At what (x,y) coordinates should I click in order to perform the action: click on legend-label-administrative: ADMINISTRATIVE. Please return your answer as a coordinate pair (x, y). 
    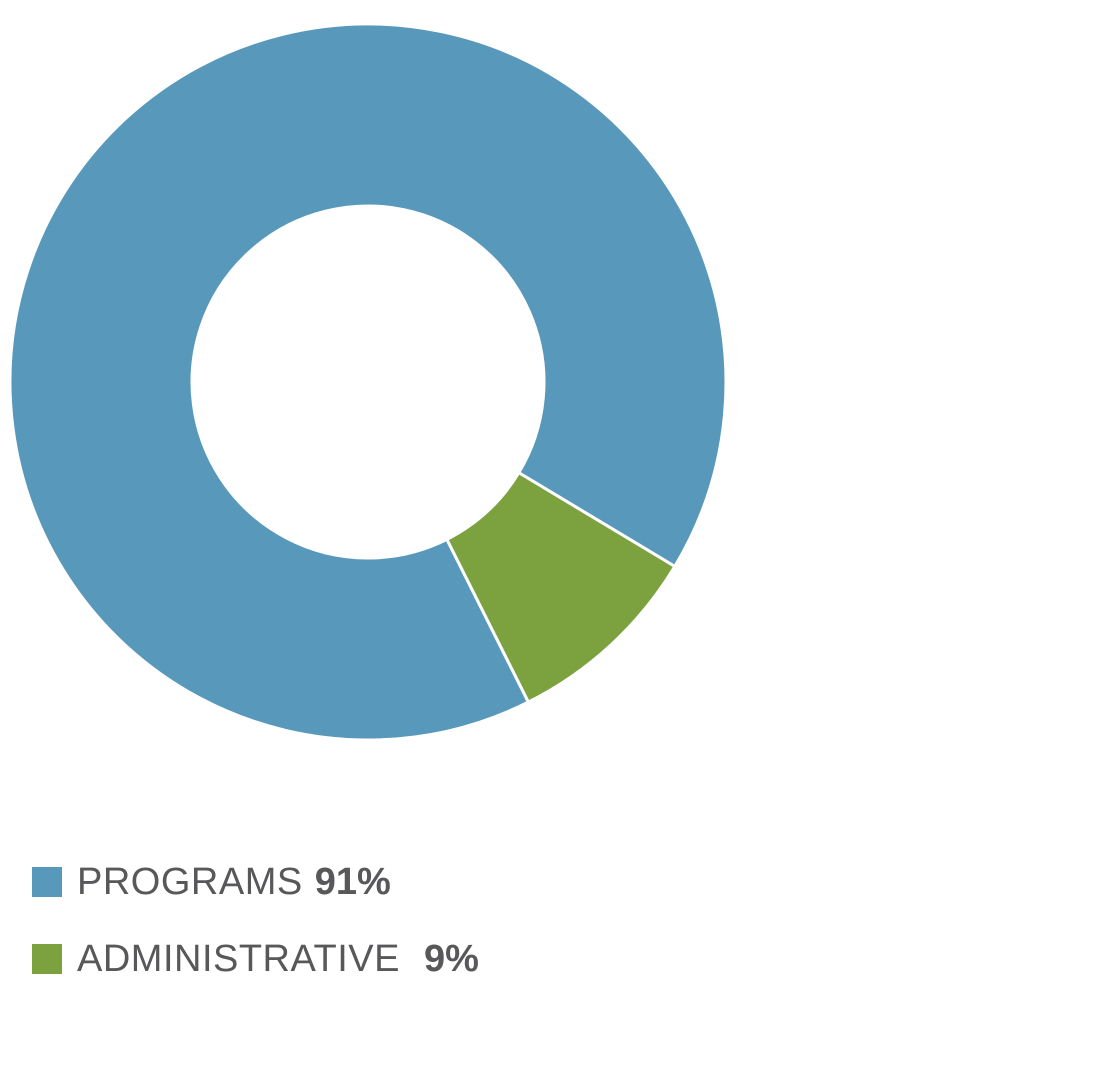
    Looking at the image, I should click on (238, 958).